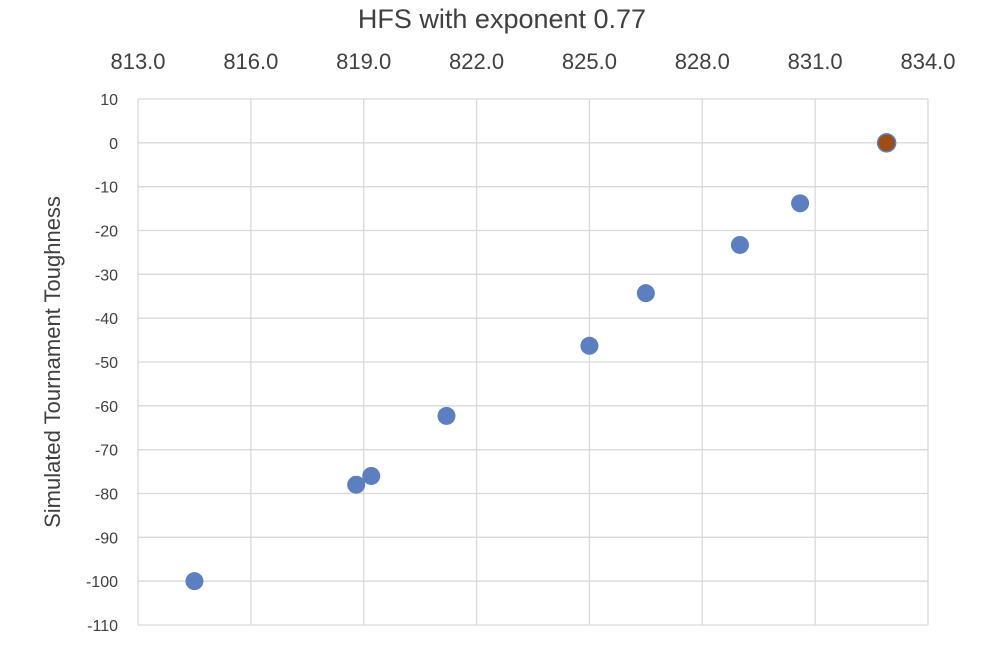  What do you see at coordinates (927, 61) in the screenshot?
I see `x-tick-label: 834.0` at bounding box center [927, 61].